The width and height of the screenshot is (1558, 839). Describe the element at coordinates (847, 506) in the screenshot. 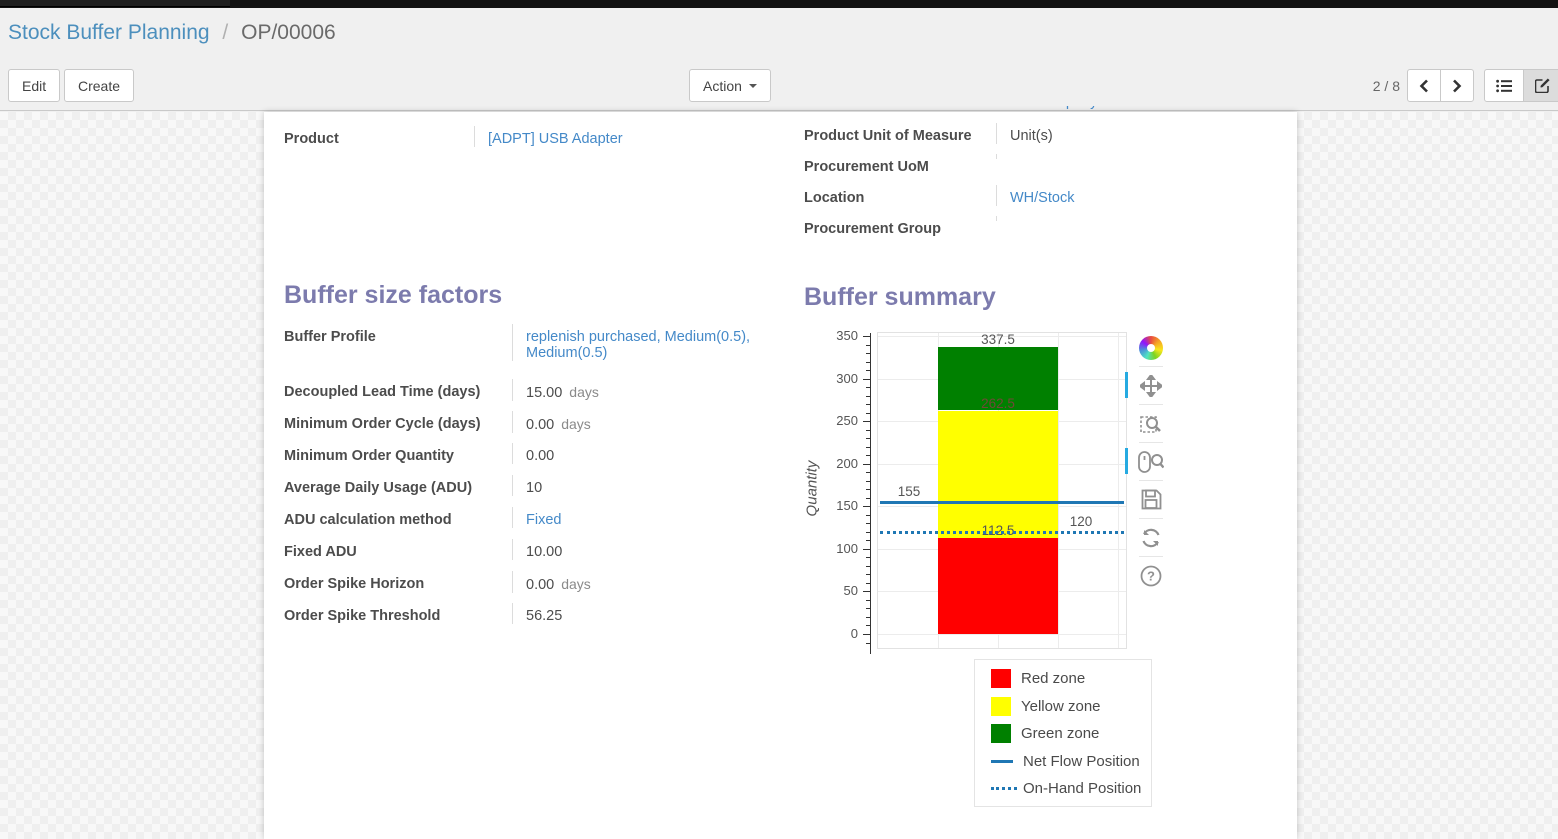

I see `y-tick-label: 150` at that location.